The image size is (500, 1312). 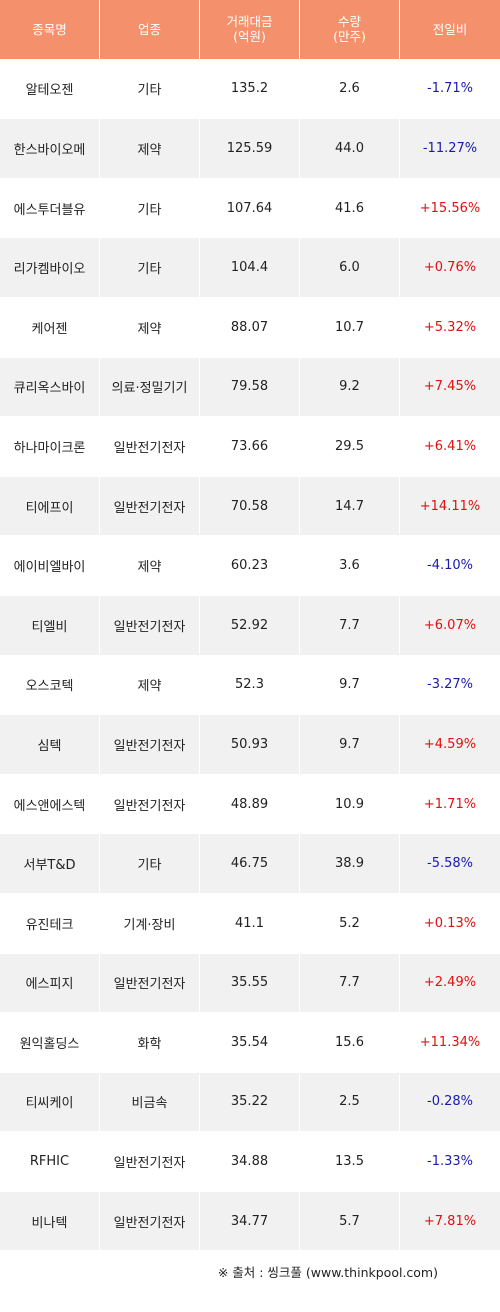 What do you see at coordinates (50, 1162) in the screenshot?
I see `stock-name: RFHIC` at bounding box center [50, 1162].